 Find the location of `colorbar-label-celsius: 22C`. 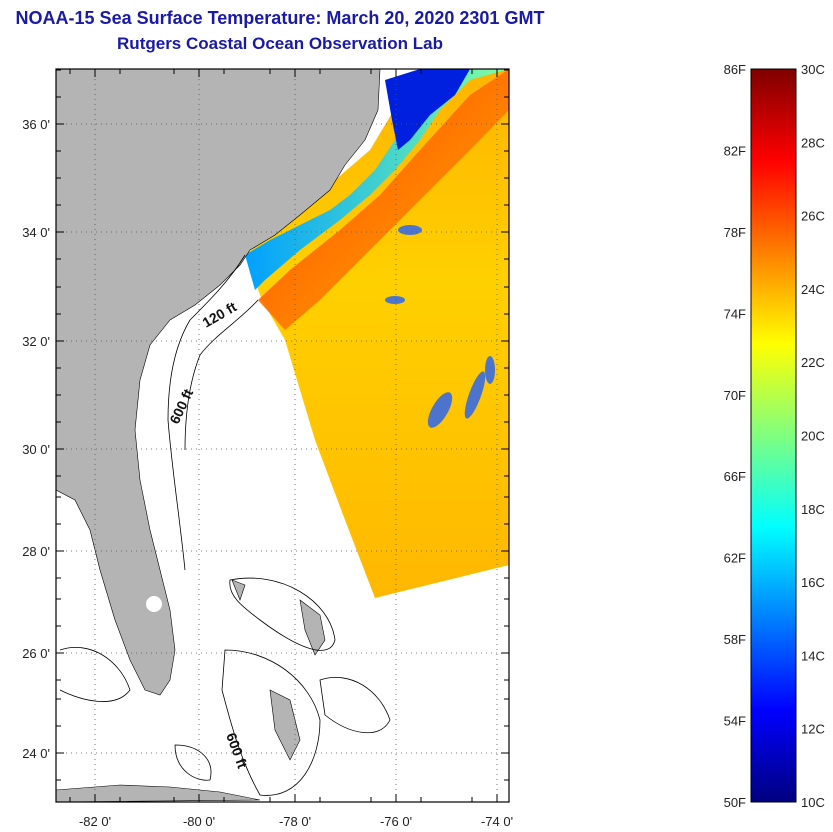

colorbar-label-celsius: 22C is located at coordinates (813, 362).